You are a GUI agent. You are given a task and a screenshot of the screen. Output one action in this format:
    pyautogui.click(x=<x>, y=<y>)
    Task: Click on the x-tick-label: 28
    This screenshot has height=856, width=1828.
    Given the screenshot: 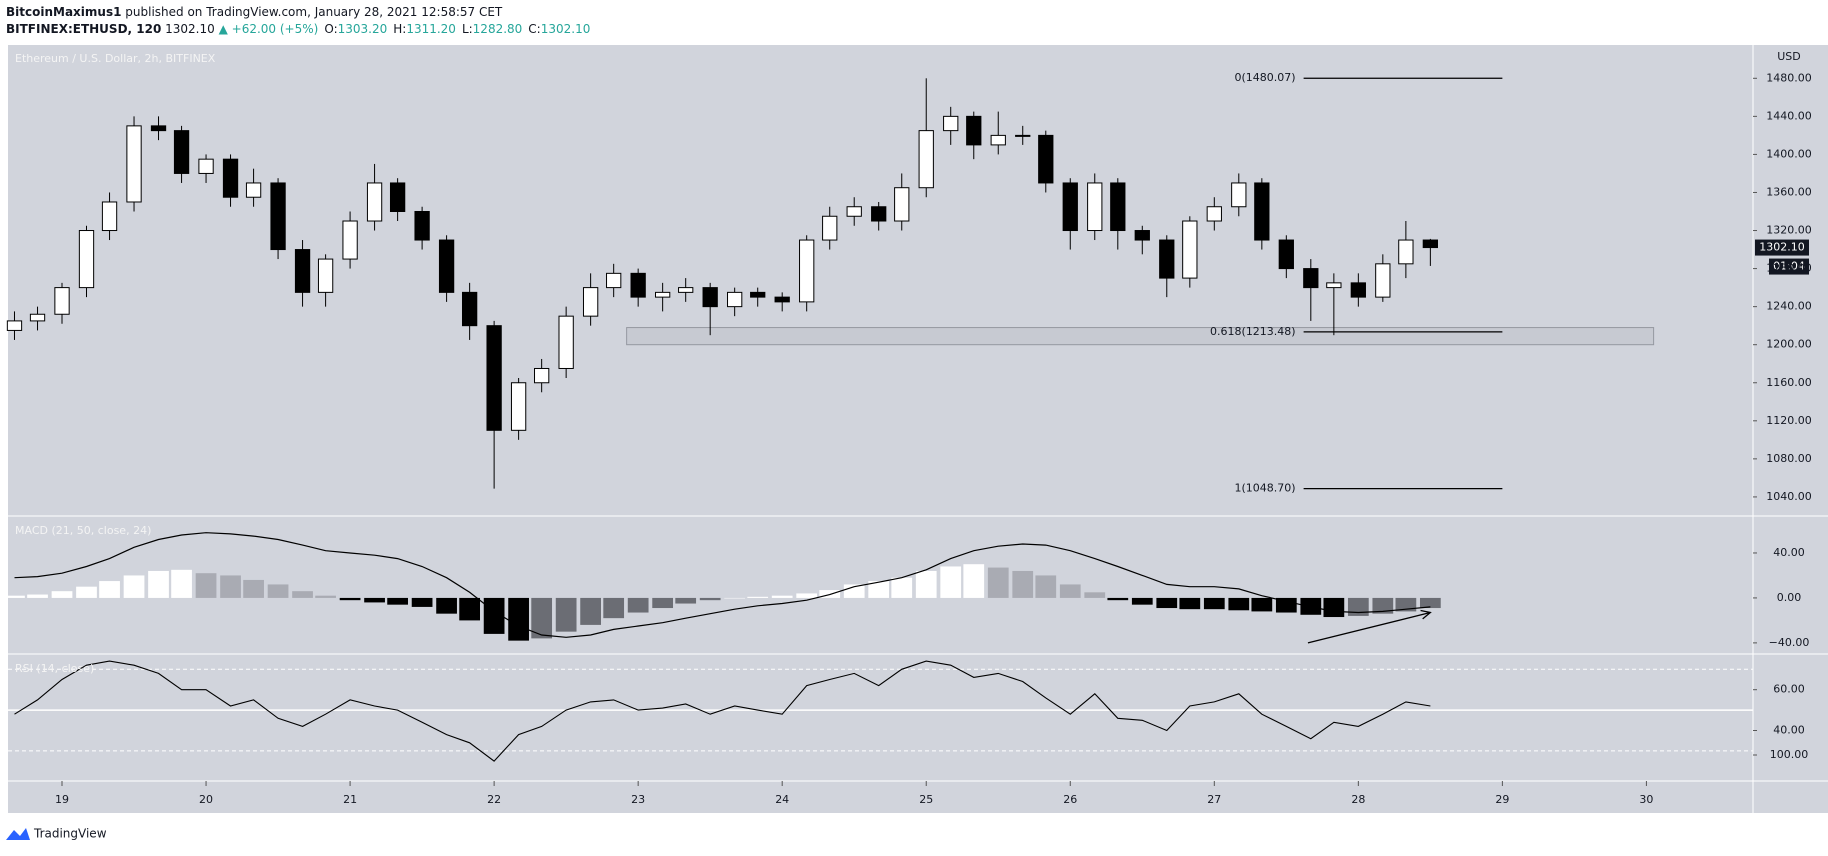 What is the action you would take?
    pyautogui.click(x=1358, y=799)
    